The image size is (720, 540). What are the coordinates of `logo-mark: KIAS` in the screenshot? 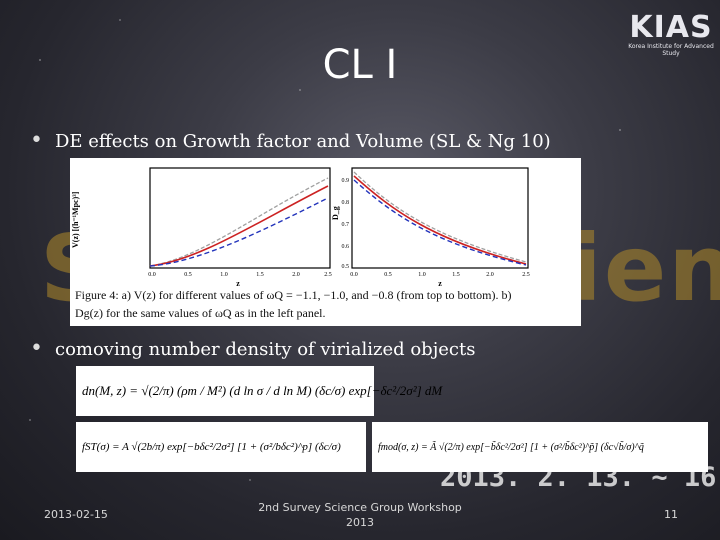 It's located at (671, 27).